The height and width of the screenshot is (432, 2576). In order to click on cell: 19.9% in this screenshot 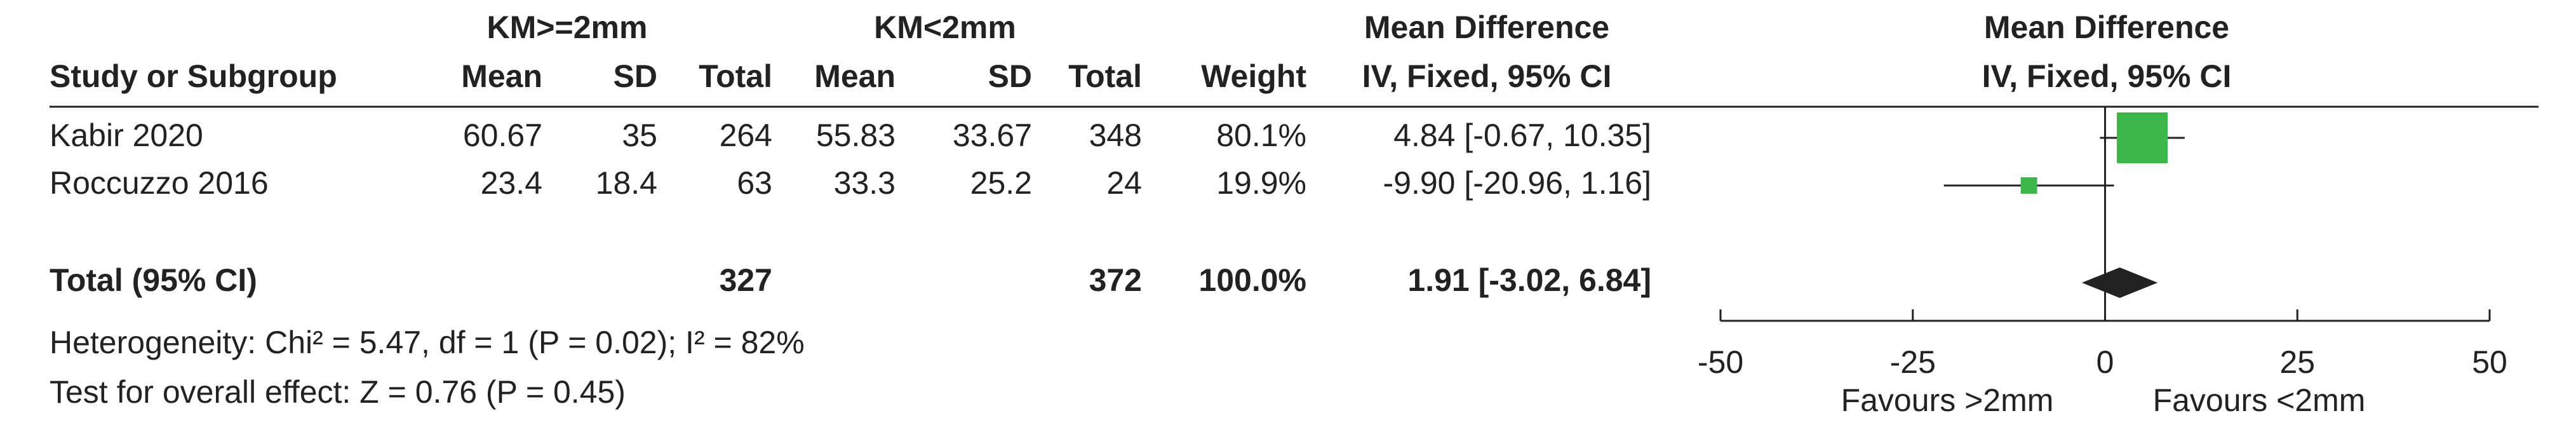, I will do `click(1261, 183)`.